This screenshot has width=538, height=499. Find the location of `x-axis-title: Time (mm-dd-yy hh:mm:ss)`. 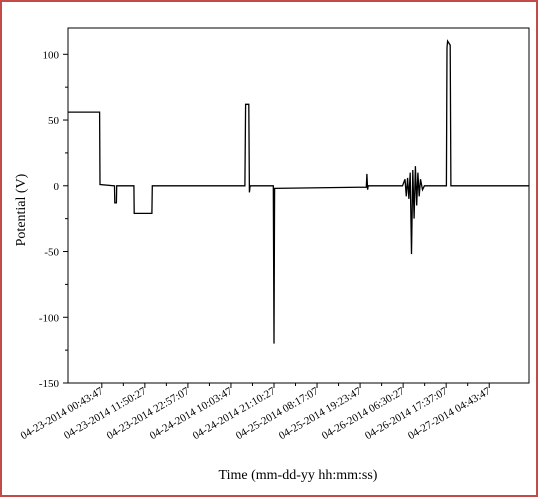

x-axis-title: Time (mm-dd-yy hh:mm:ss) is located at coordinates (298, 475).